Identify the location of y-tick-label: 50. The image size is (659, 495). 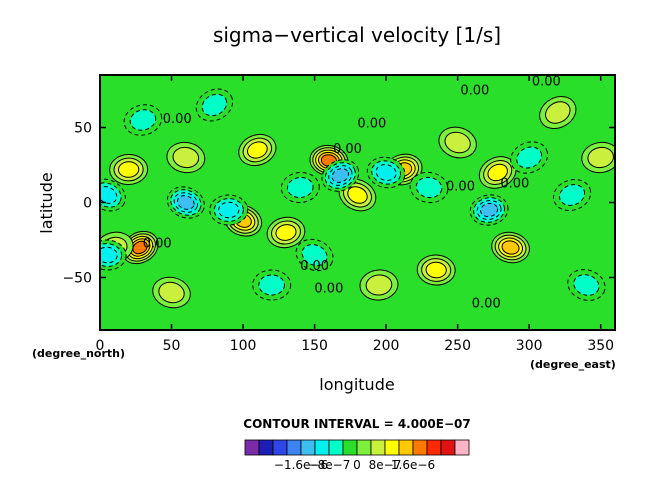
(83, 129).